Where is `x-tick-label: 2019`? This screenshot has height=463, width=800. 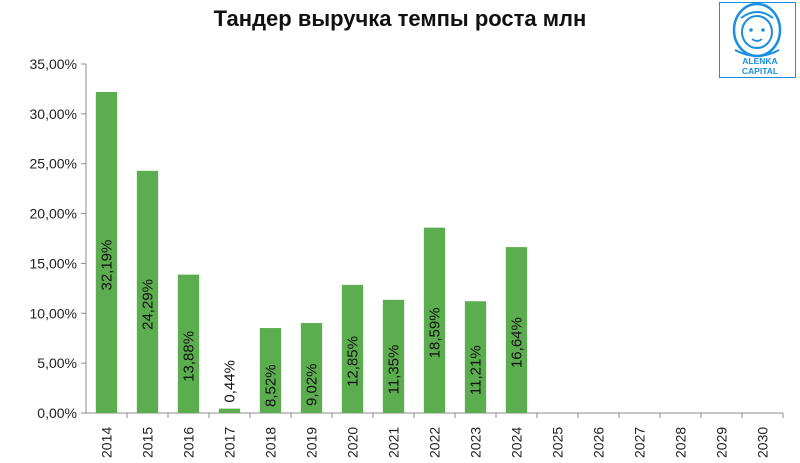 x-tick-label: 2019 is located at coordinates (312, 442).